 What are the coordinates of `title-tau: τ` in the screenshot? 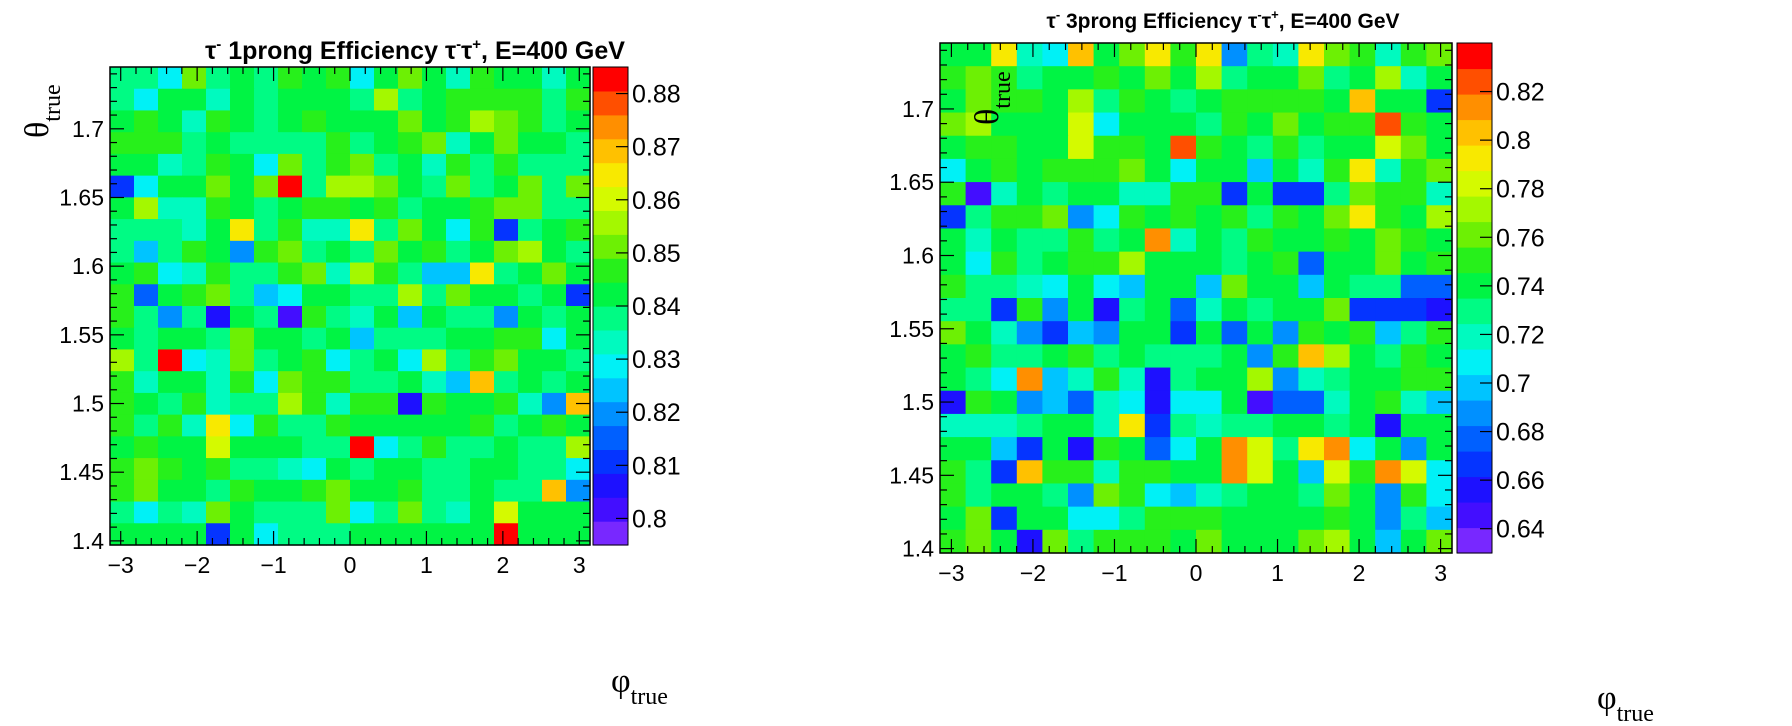 It's located at (1051, 21).